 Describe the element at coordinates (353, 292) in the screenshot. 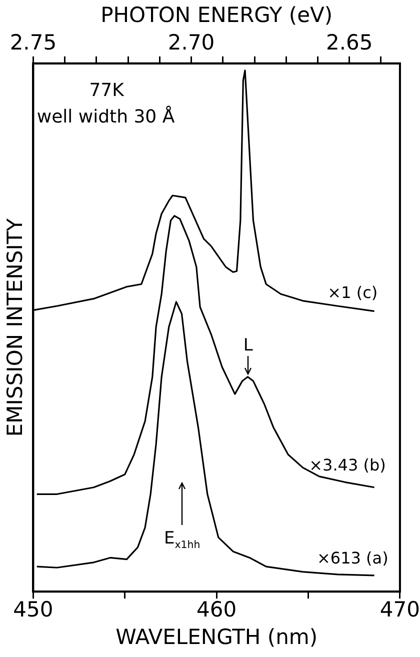

I see `annotation: ×1 (c)` at that location.